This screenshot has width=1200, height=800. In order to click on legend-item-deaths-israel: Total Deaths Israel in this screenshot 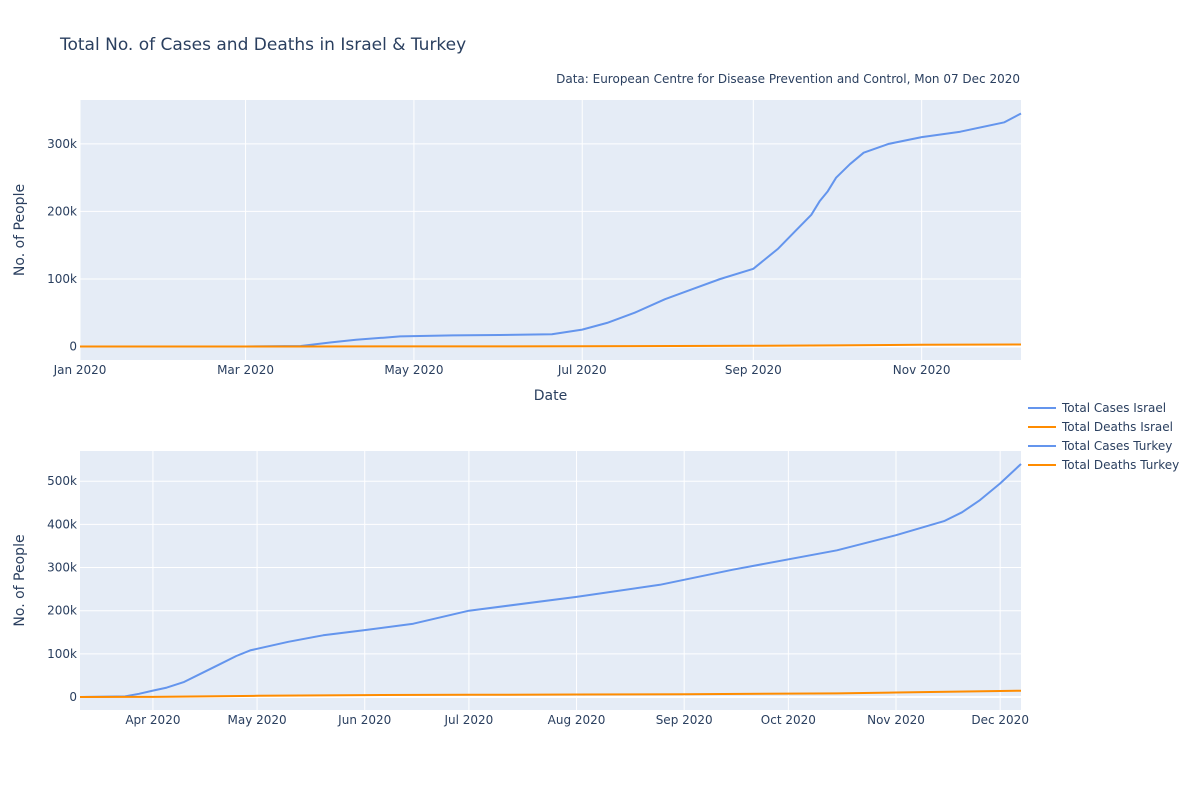, I will do `click(1100, 427)`.